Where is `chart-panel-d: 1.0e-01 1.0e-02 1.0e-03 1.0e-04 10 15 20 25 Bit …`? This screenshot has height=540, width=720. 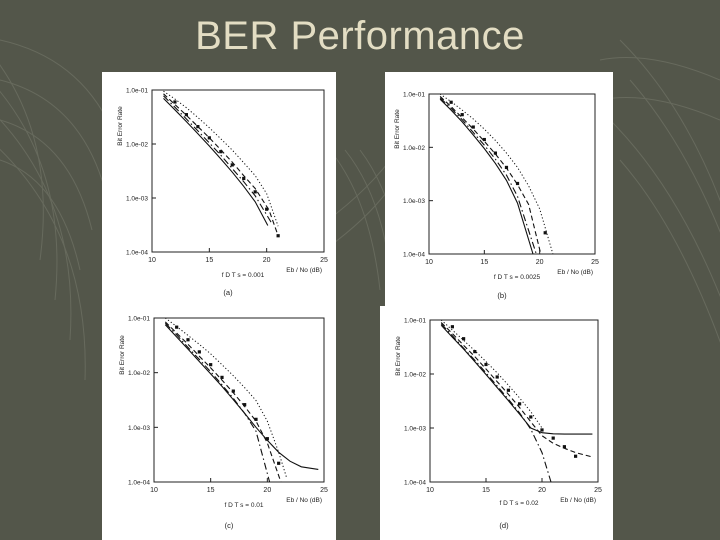 chart-panel-d: 1.0e-01 1.0e-02 1.0e-03 1.0e-04 10 15 20 25 Bit … is located at coordinates (496, 423).